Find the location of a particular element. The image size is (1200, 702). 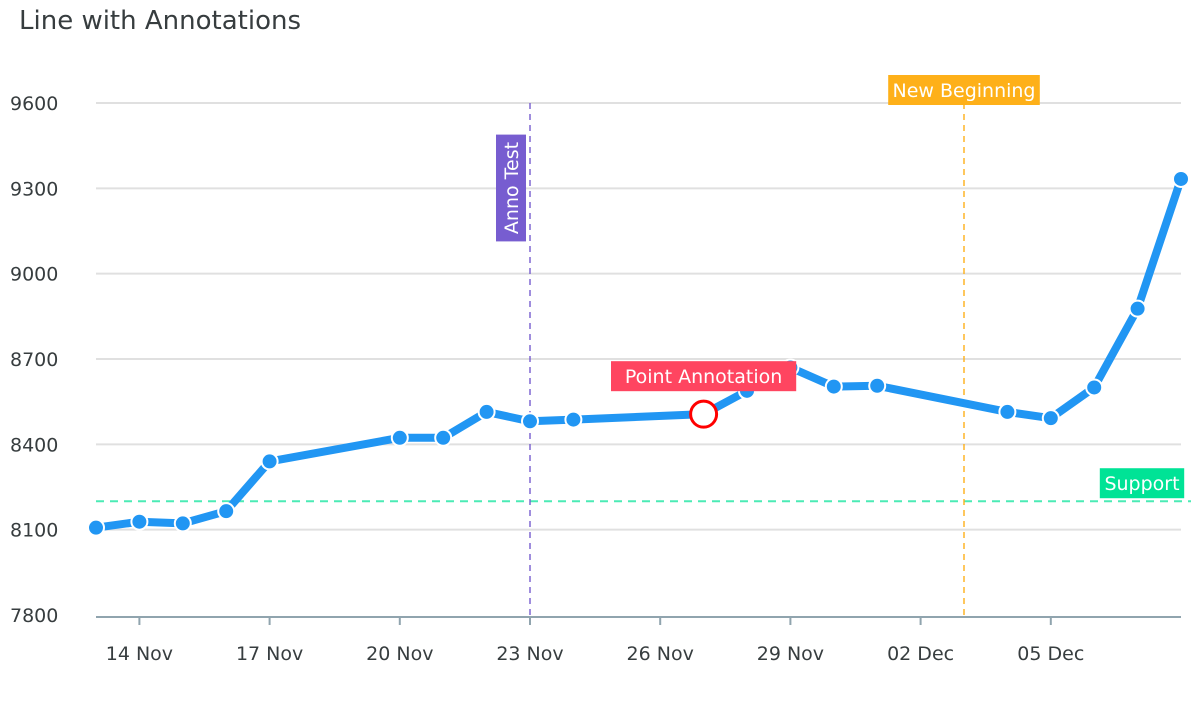

anno-test-label-text: Anno Test is located at coordinates (512, 188).